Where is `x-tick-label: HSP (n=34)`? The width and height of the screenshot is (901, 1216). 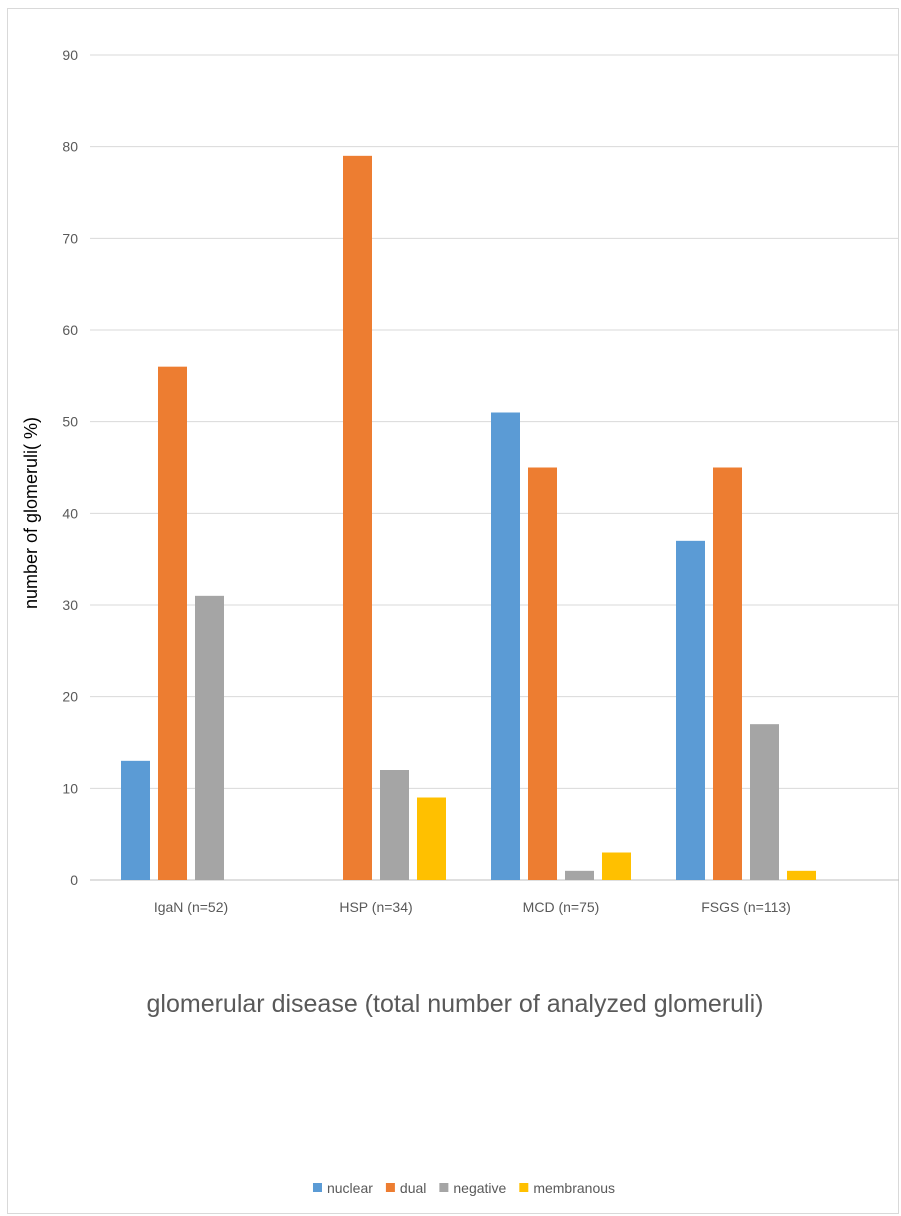 x-tick-label: HSP (n=34) is located at coordinates (375, 907).